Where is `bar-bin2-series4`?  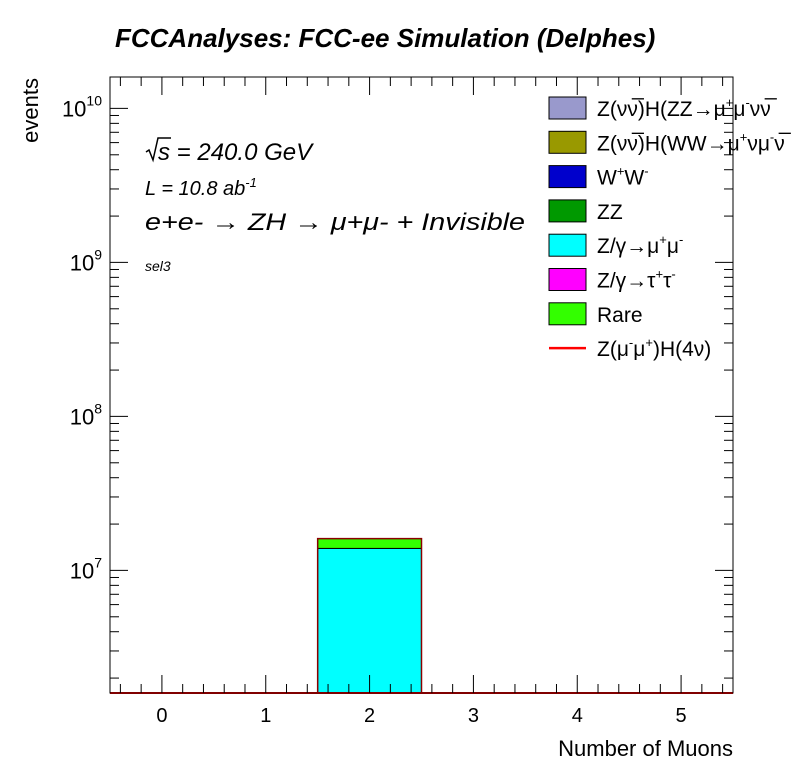 bar-bin2-series4 is located at coordinates (369, 620).